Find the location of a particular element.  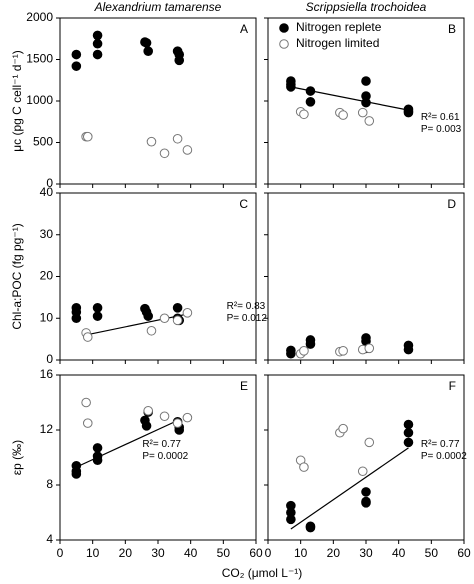

y-axis-label: εp (‰) is located at coordinates (17, 457).